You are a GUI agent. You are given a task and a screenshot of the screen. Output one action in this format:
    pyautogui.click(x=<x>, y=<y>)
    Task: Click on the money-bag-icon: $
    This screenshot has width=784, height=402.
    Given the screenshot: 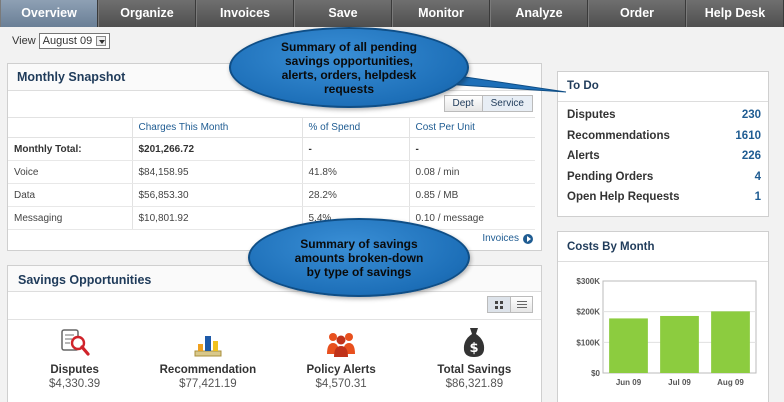 What is the action you would take?
    pyautogui.click(x=474, y=341)
    